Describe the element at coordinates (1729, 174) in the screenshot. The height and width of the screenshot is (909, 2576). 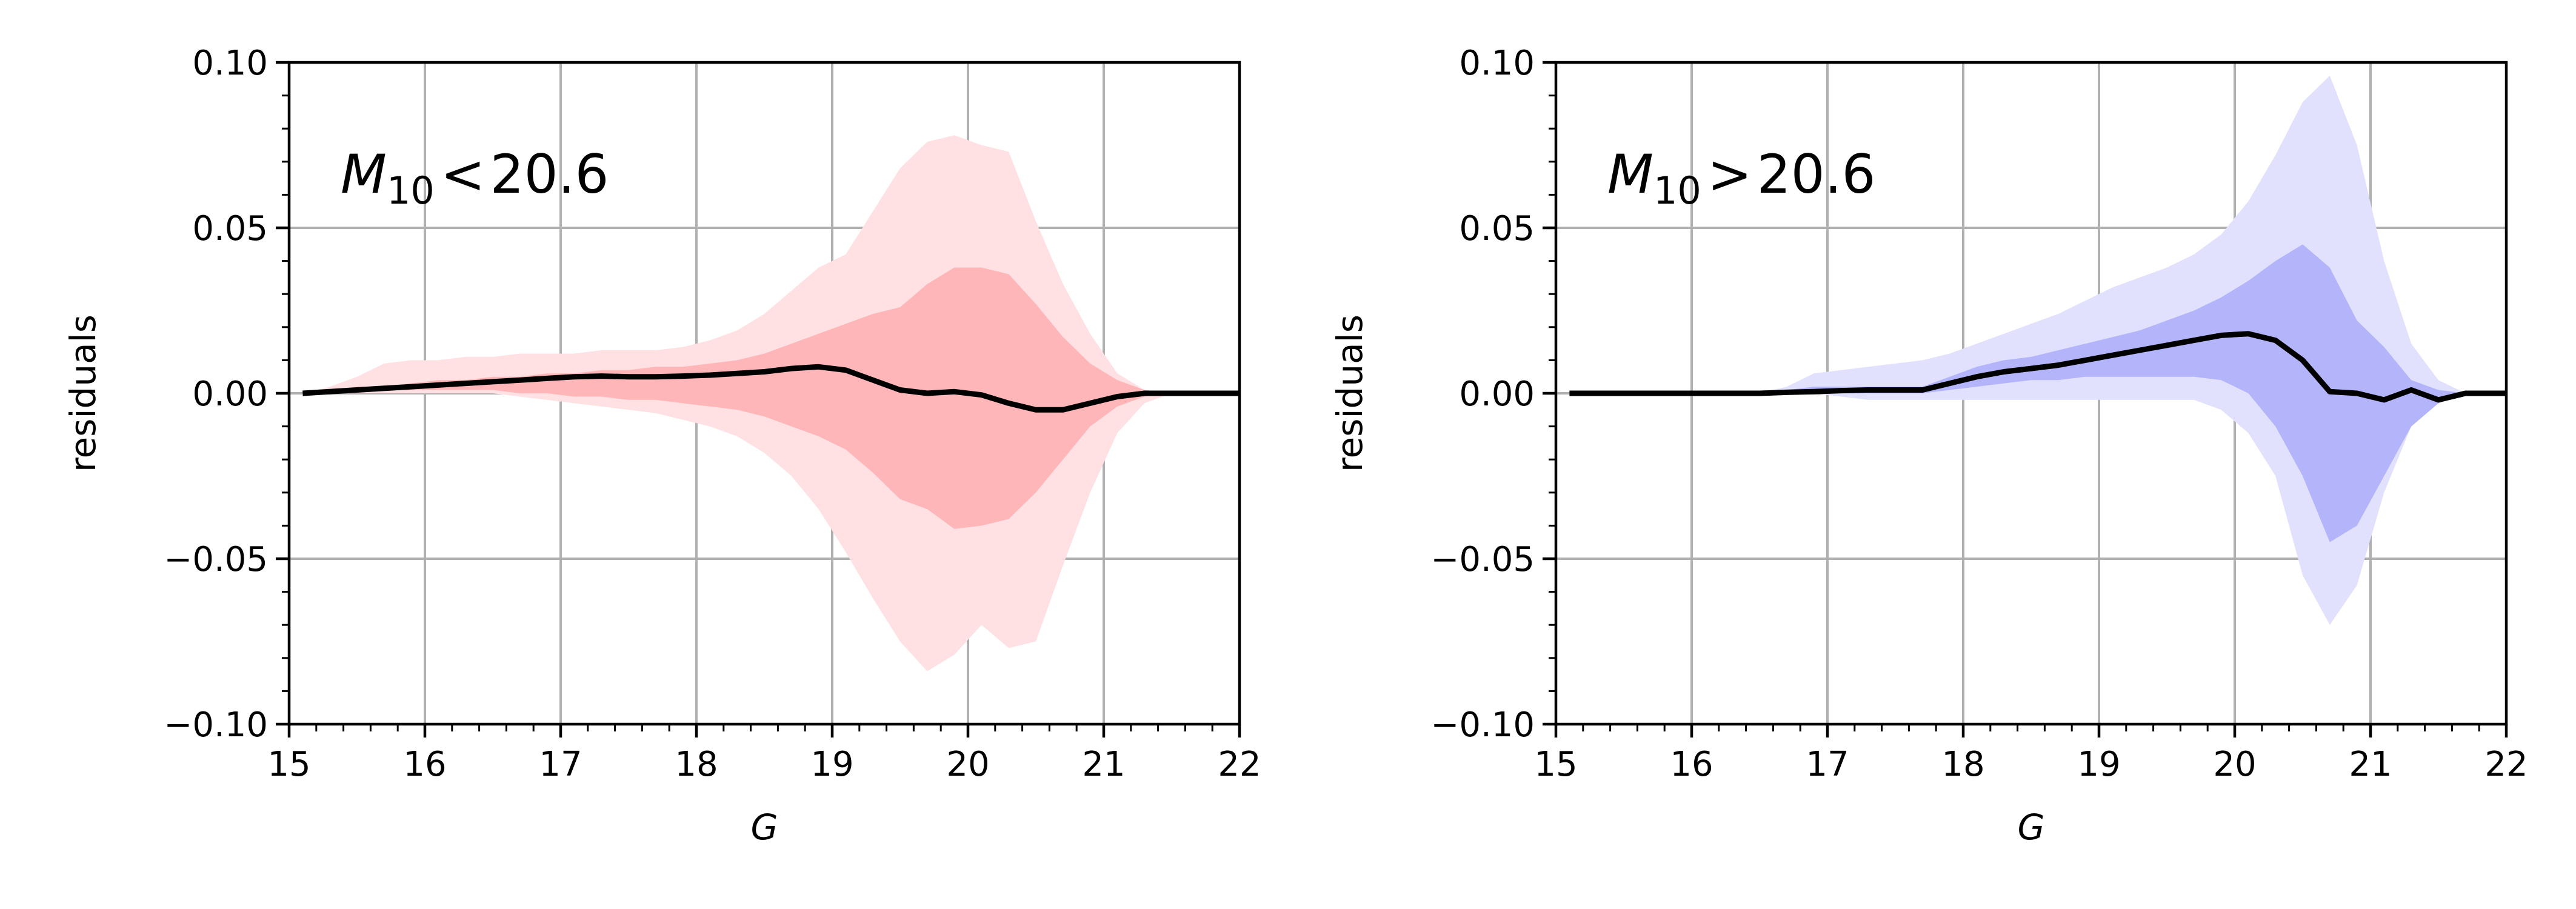
I see `annotation-relation: >` at that location.